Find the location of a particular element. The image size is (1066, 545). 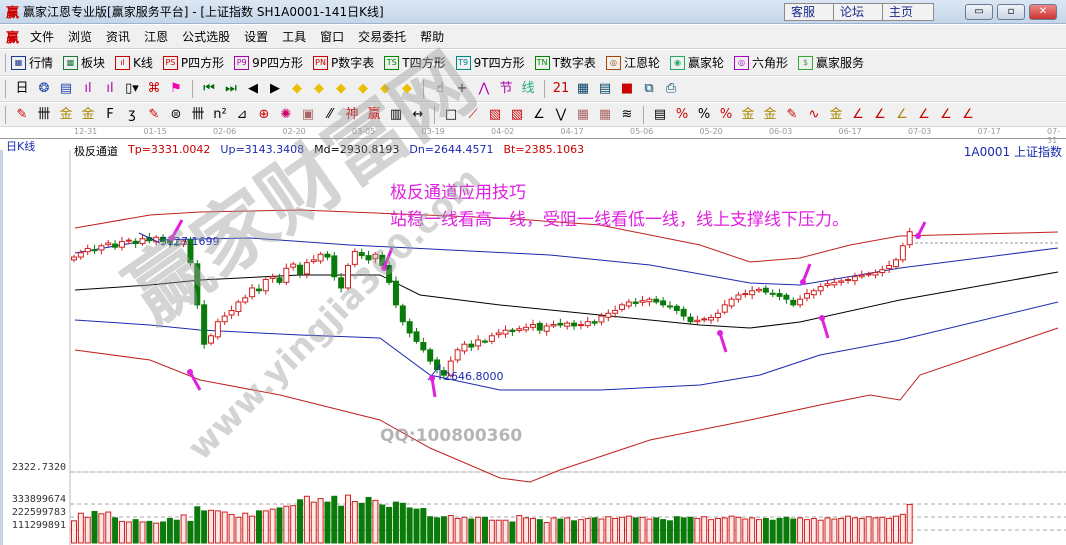

bars9-icon: ıl is located at coordinates (110, 88).